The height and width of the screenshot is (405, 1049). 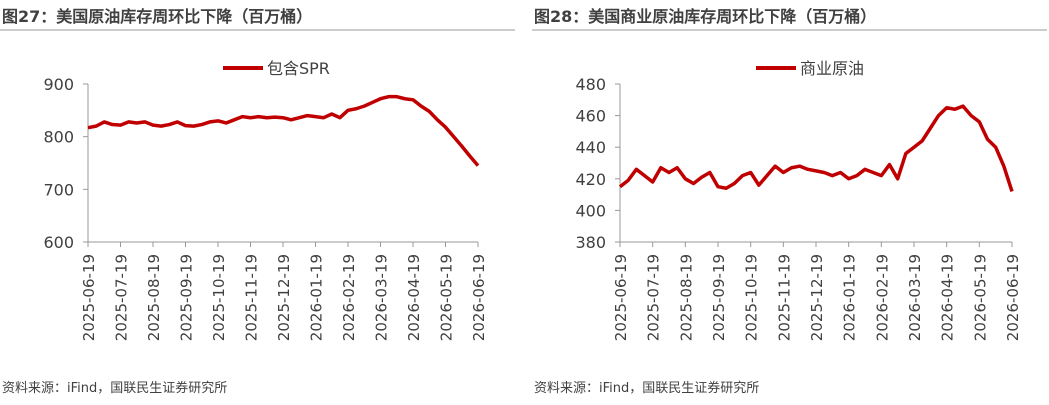 What do you see at coordinates (832, 68) in the screenshot?
I see `legend-label: 商业原油` at bounding box center [832, 68].